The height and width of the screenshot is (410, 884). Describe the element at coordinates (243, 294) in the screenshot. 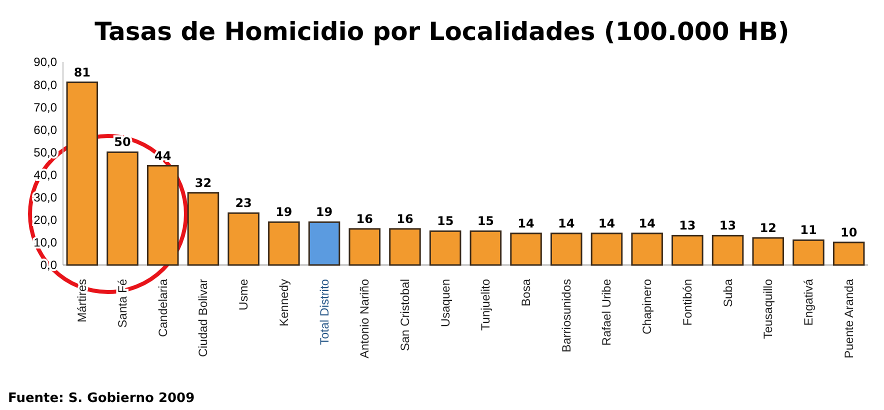

I see `x-tick-label: Usme` at that location.